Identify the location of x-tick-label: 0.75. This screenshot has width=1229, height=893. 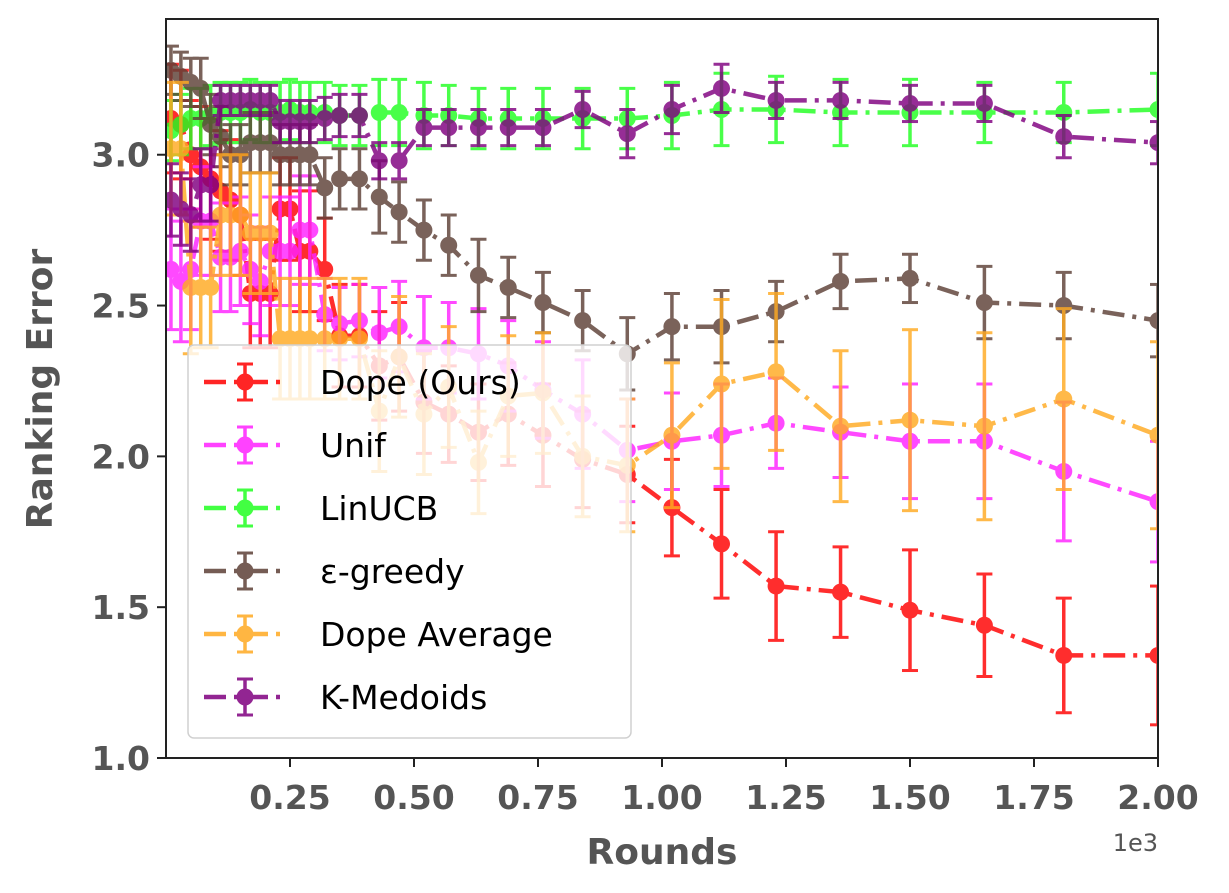
(537, 797).